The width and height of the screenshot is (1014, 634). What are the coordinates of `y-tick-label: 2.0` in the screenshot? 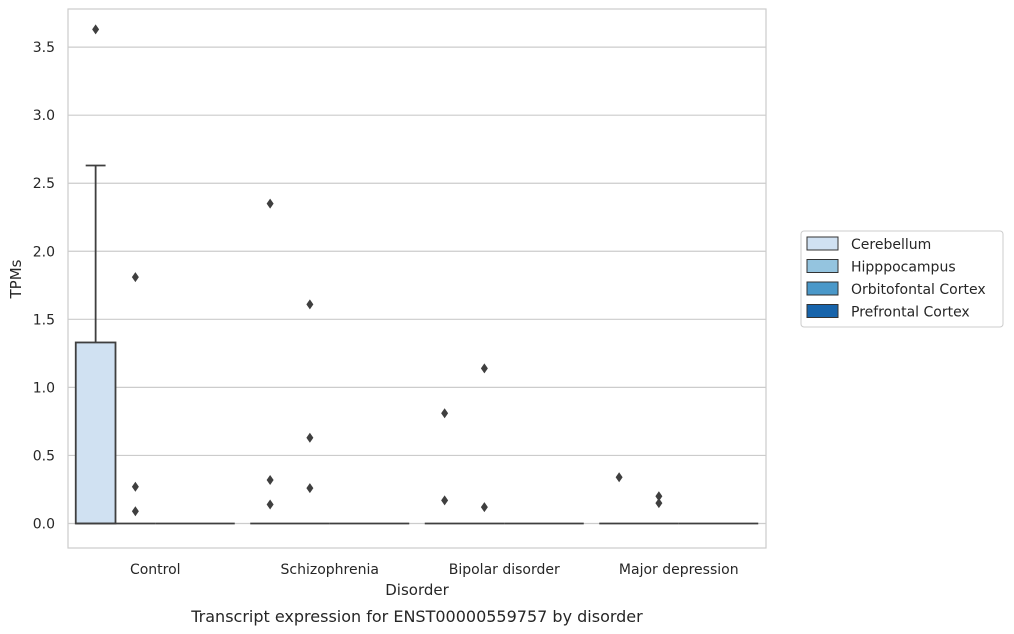 It's located at (44, 252).